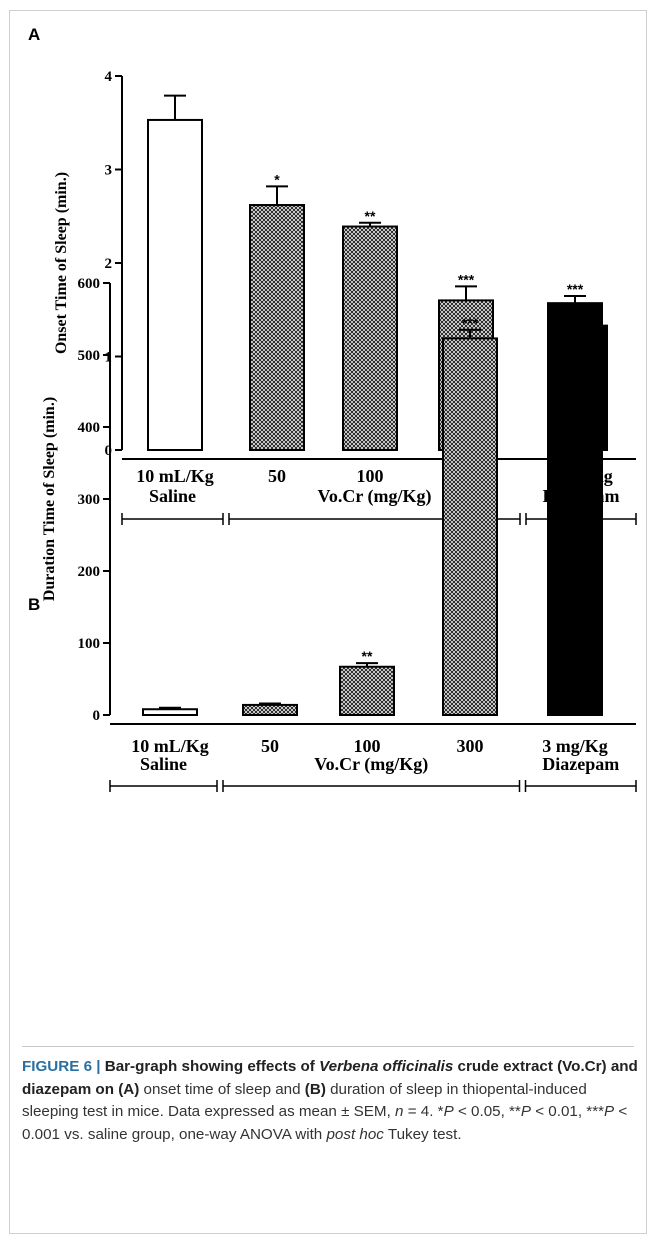 The height and width of the screenshot is (1244, 657). I want to click on group-label: Diazepam, so click(580, 764).